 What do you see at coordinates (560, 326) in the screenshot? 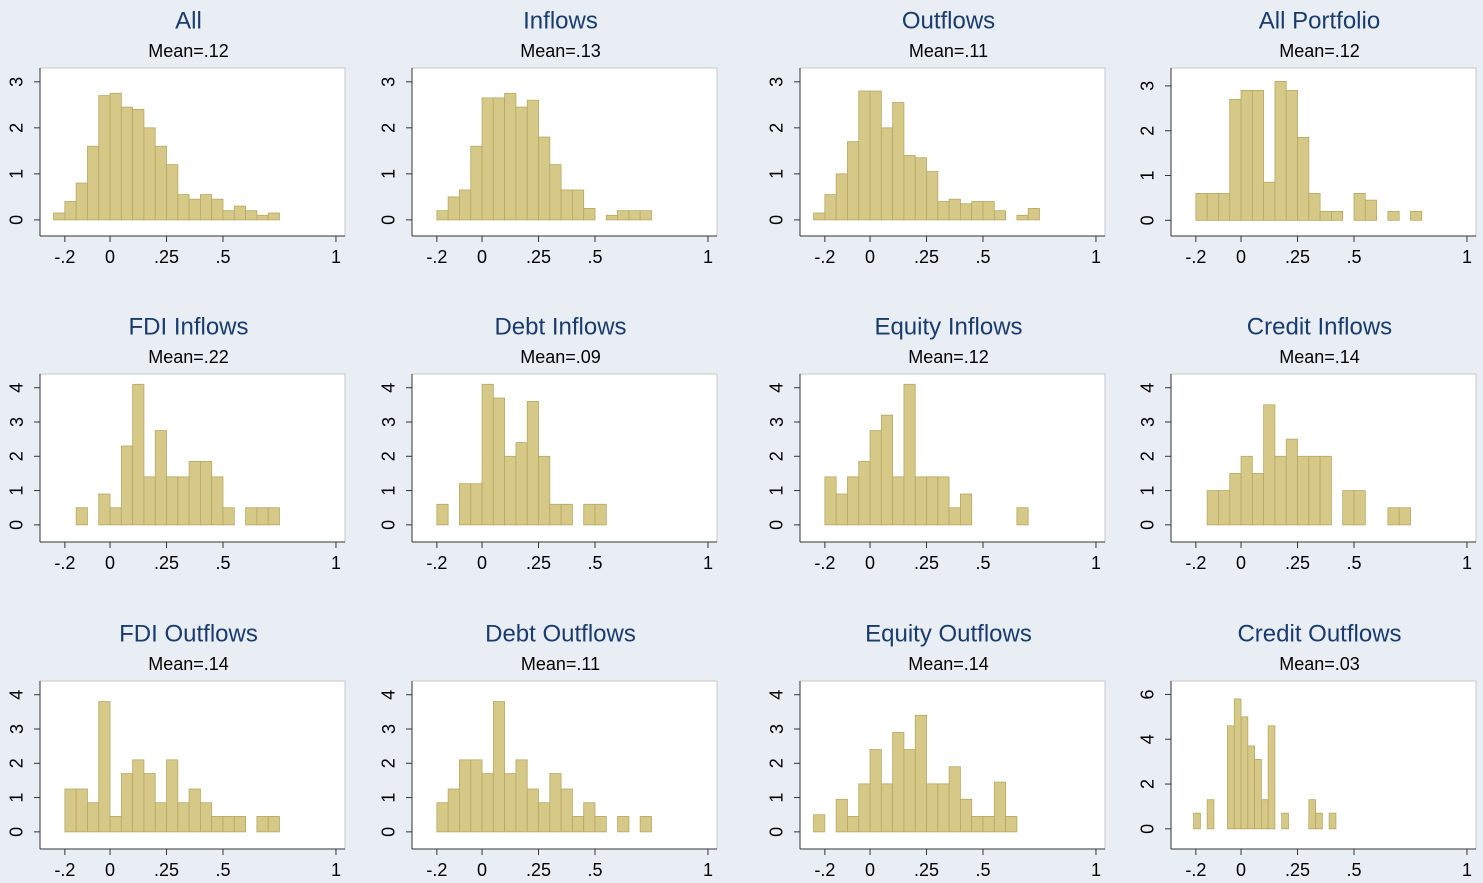
I see `panel-title: Debt Inflows` at bounding box center [560, 326].